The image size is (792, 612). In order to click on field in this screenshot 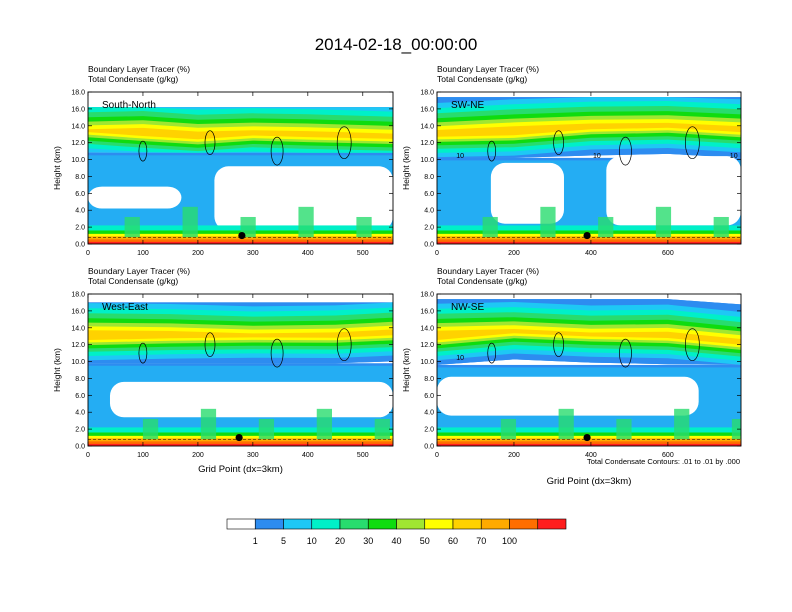, I will do `click(240, 370)`.